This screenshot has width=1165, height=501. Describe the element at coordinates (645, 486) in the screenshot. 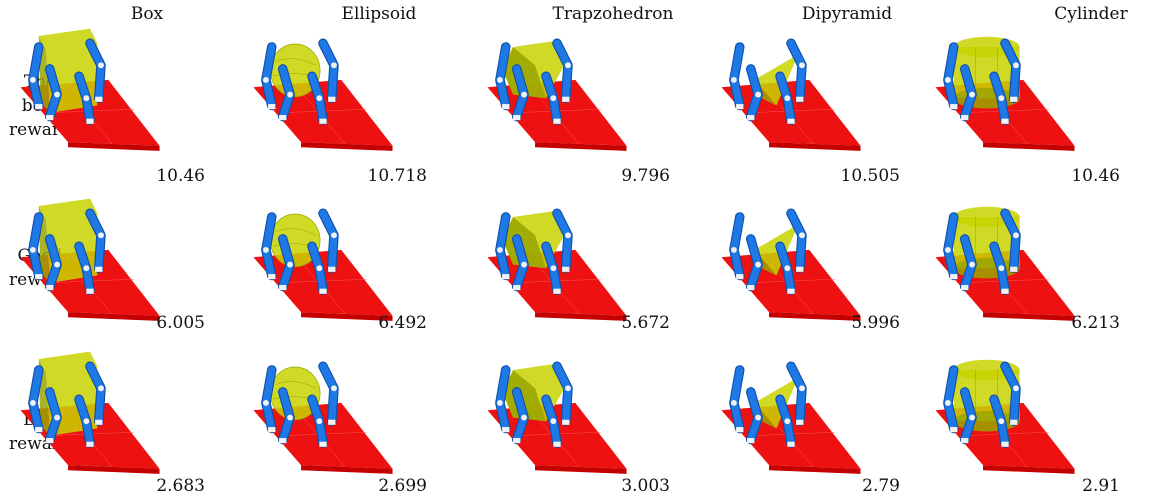

I see `reward-value: 3.003` at that location.